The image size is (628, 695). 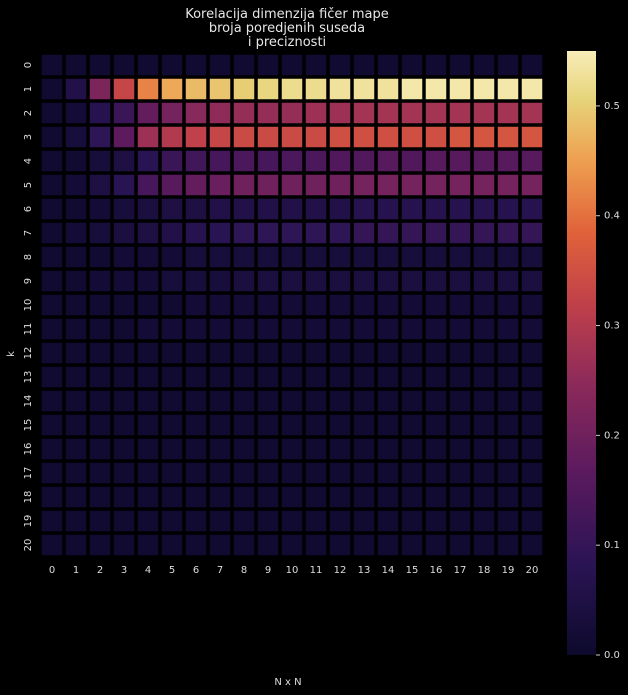 I want to click on x-tick-label: 4, so click(x=148, y=570).